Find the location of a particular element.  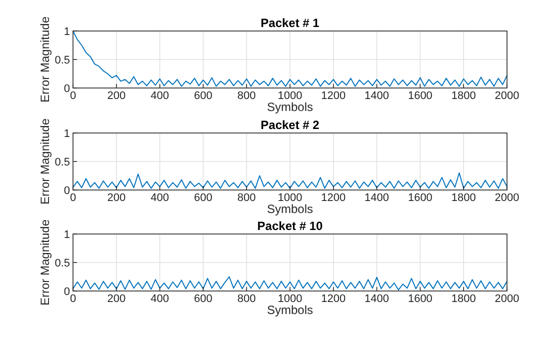

chart-title: Packet # 10 is located at coordinates (290, 226).